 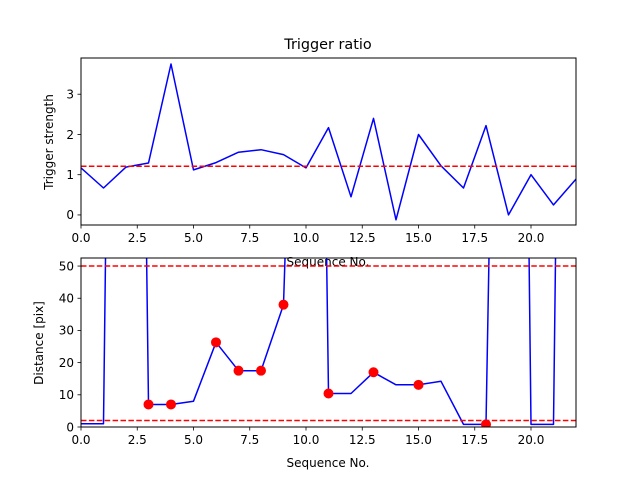 I want to click on y-tick-label: 3, so click(x=70, y=95).